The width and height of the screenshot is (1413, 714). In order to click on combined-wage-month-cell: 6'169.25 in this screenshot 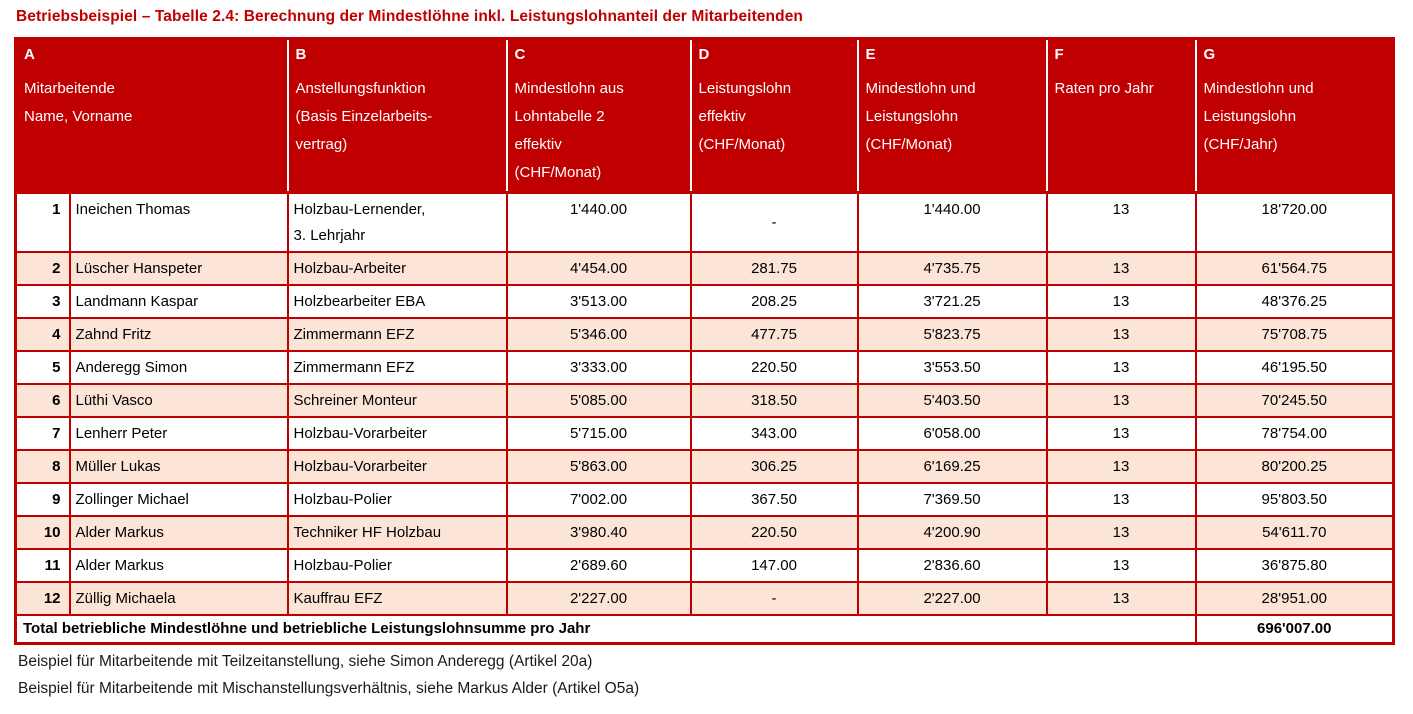, I will do `click(952, 466)`.